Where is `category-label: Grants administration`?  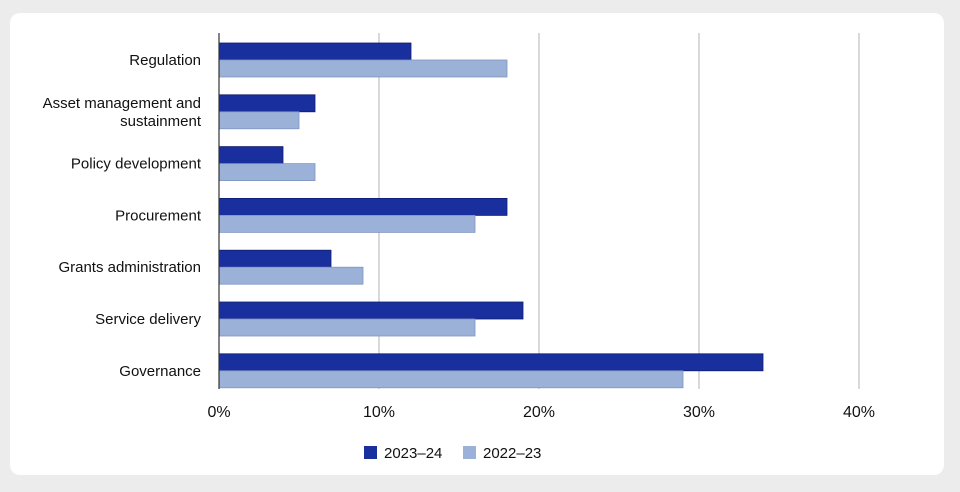
category-label: Grants administration is located at coordinates (129, 267).